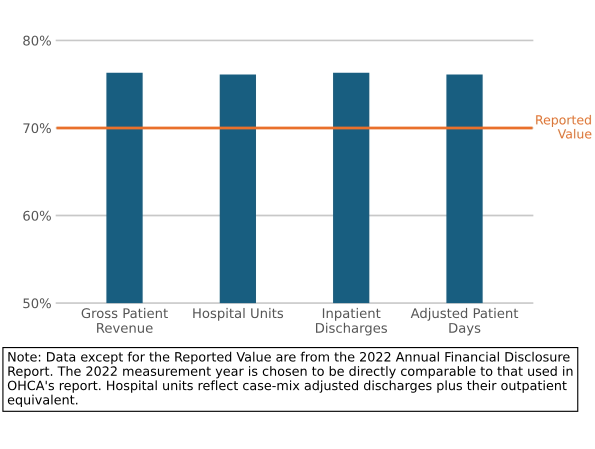 The width and height of the screenshot is (595, 449). What do you see at coordinates (37, 128) in the screenshot?
I see `y-tick-label: 70%` at bounding box center [37, 128].